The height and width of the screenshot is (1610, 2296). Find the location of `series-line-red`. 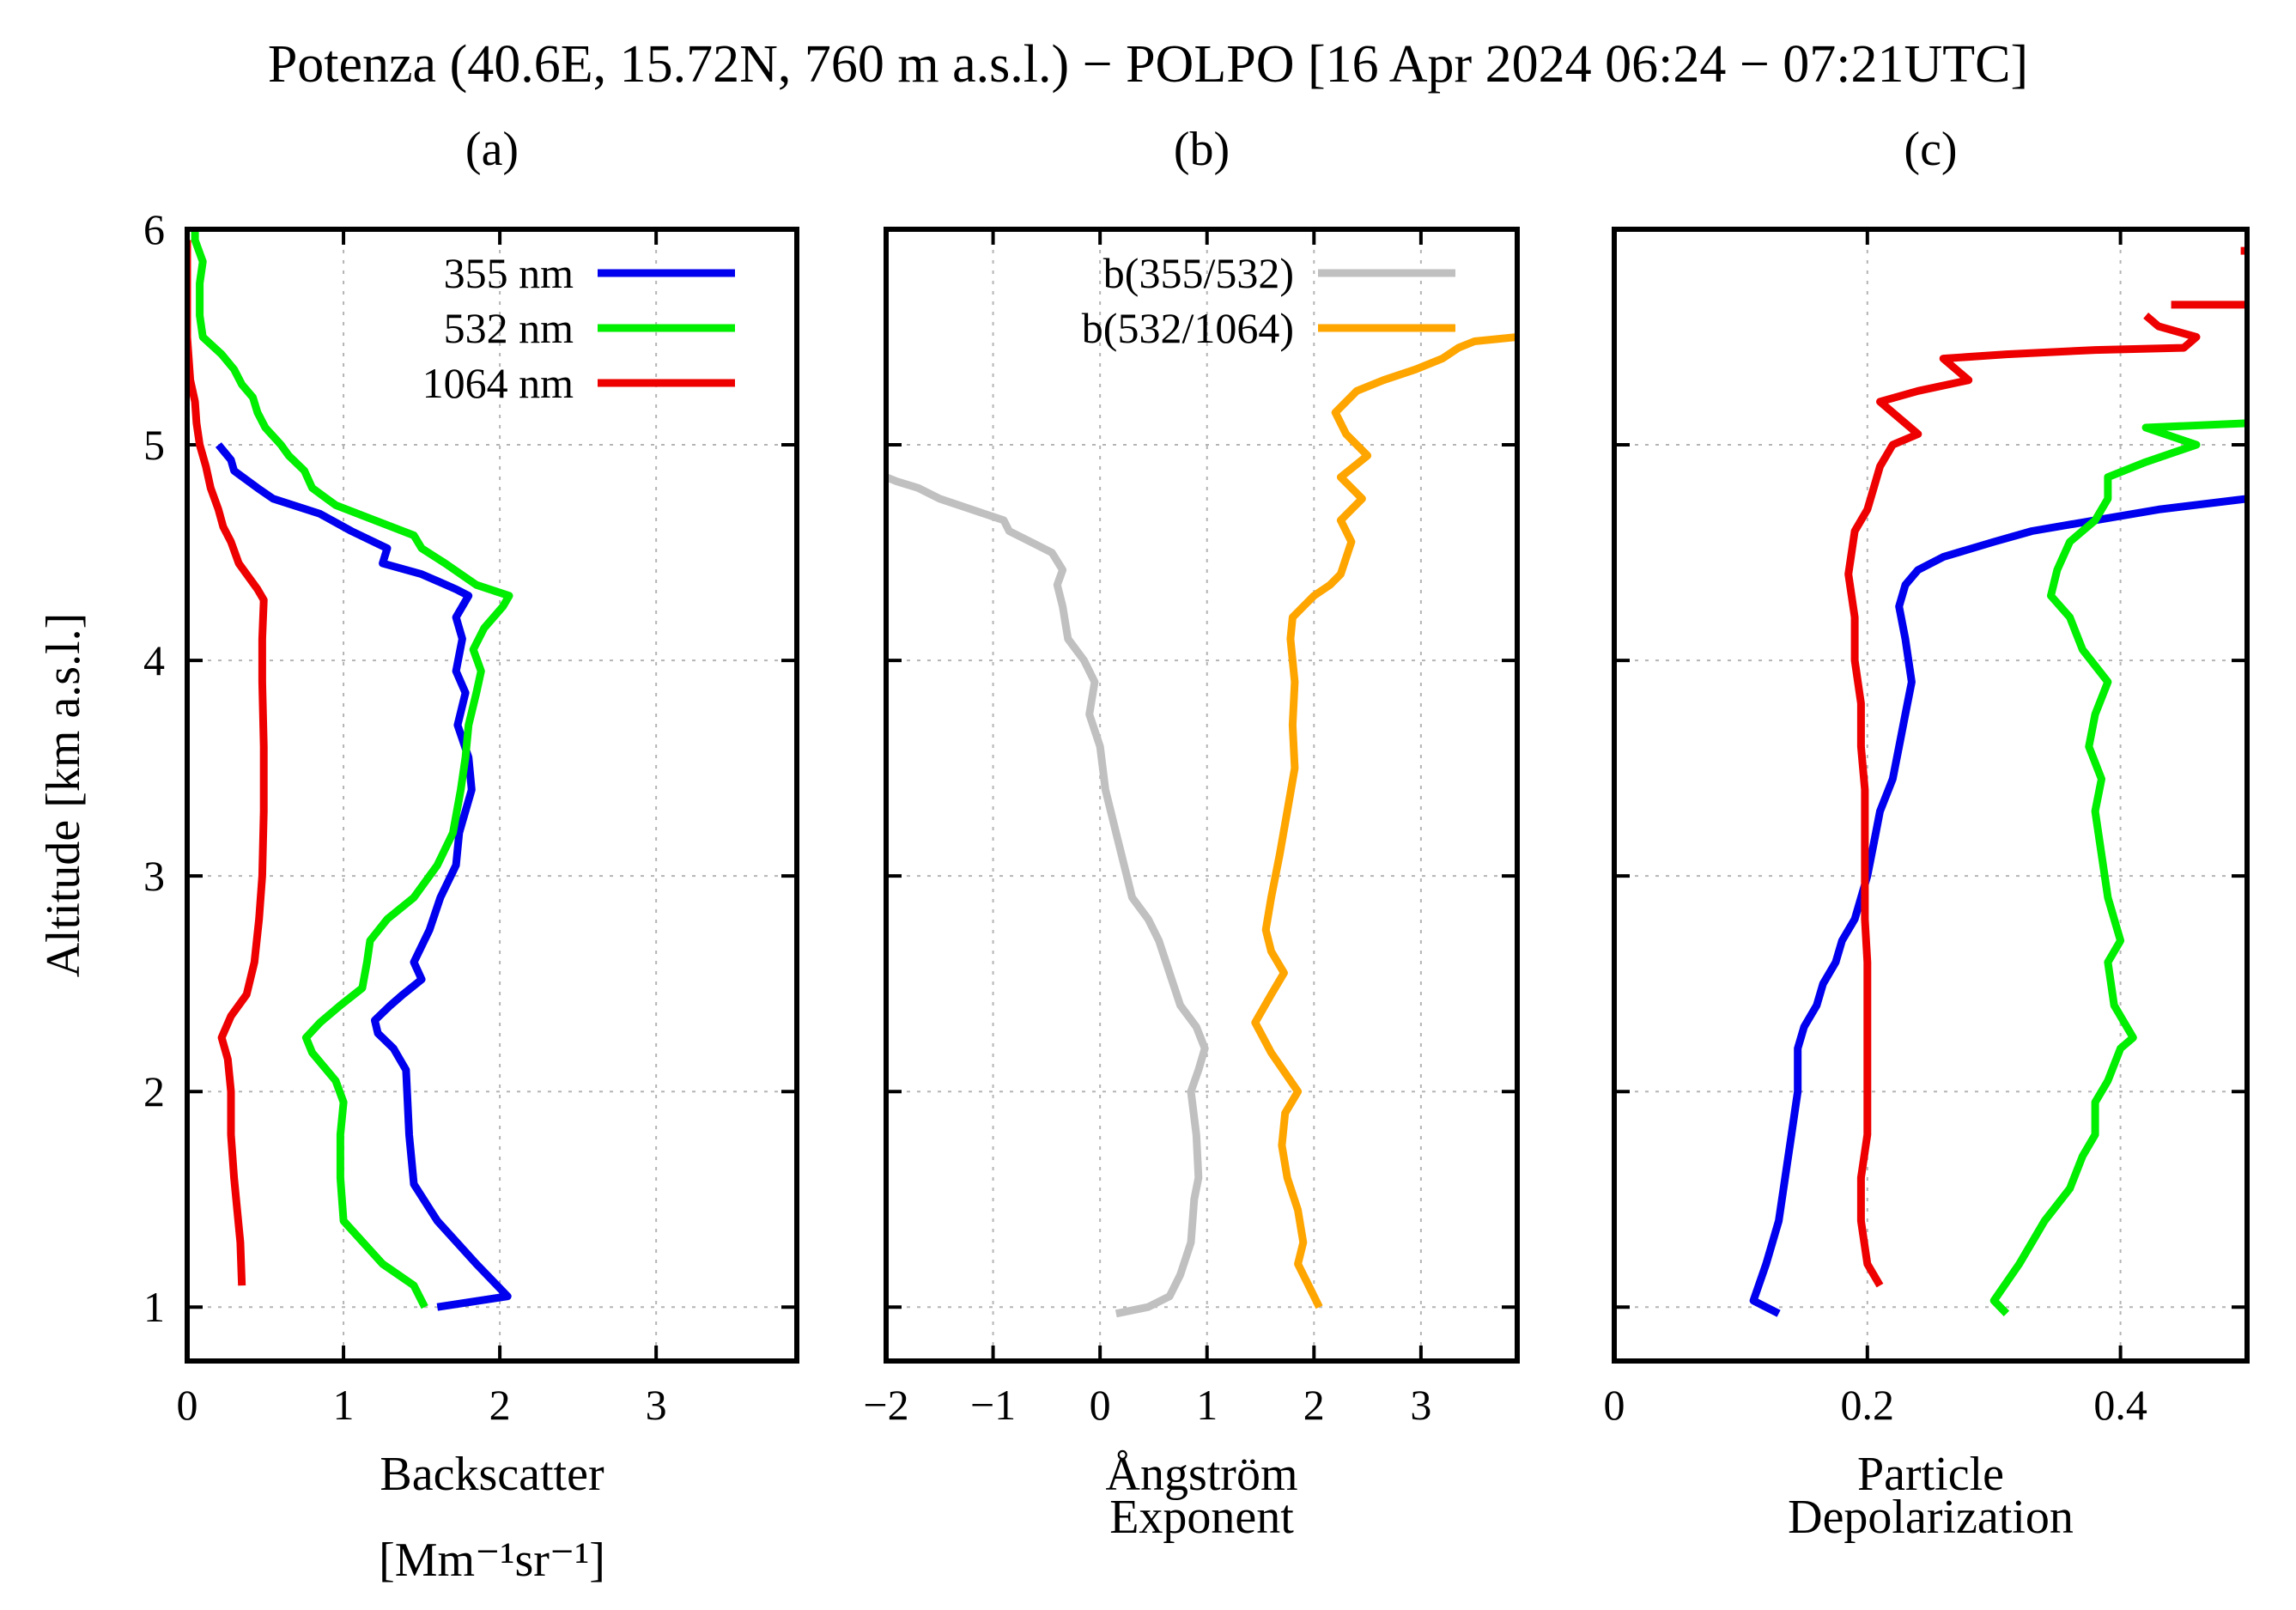

series-line-red is located at coordinates (2022, 800).